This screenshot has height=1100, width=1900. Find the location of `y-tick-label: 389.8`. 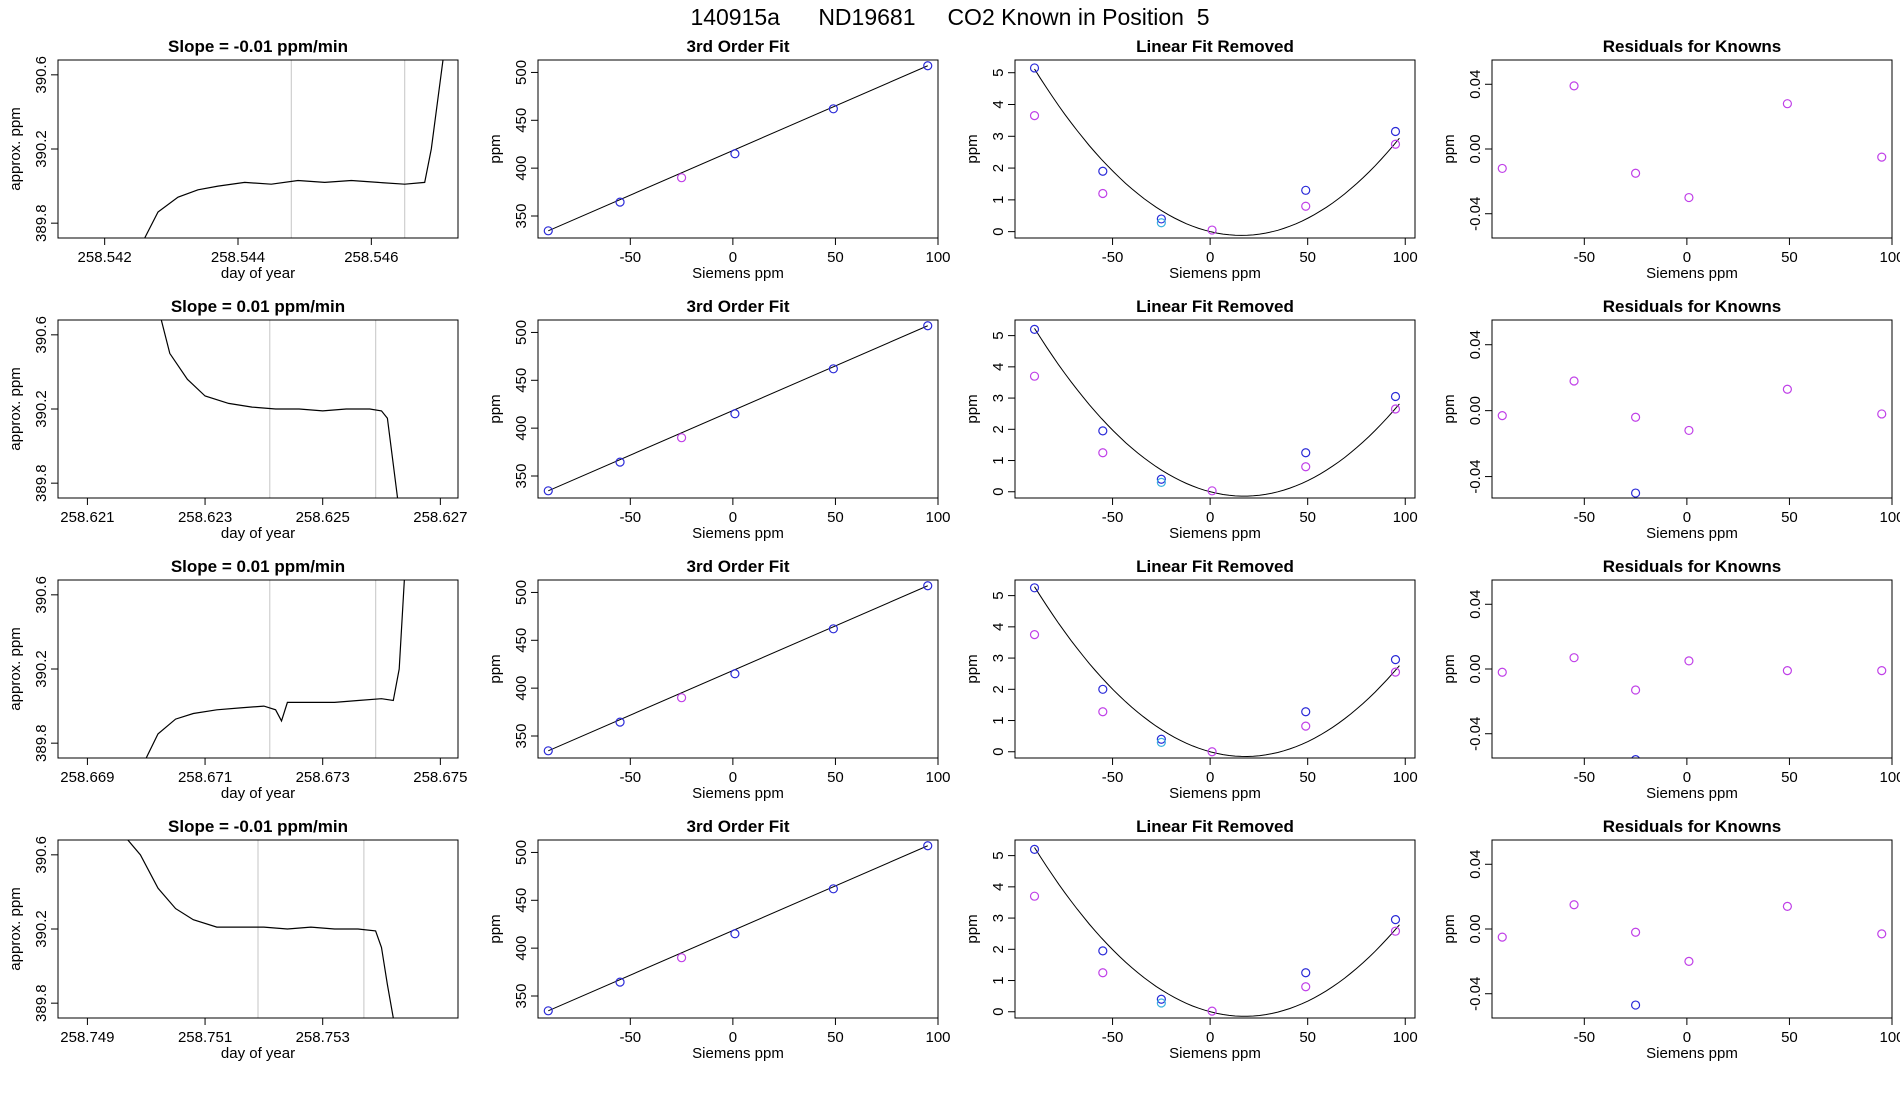

y-tick-label: 389.8 is located at coordinates (41, 1003).